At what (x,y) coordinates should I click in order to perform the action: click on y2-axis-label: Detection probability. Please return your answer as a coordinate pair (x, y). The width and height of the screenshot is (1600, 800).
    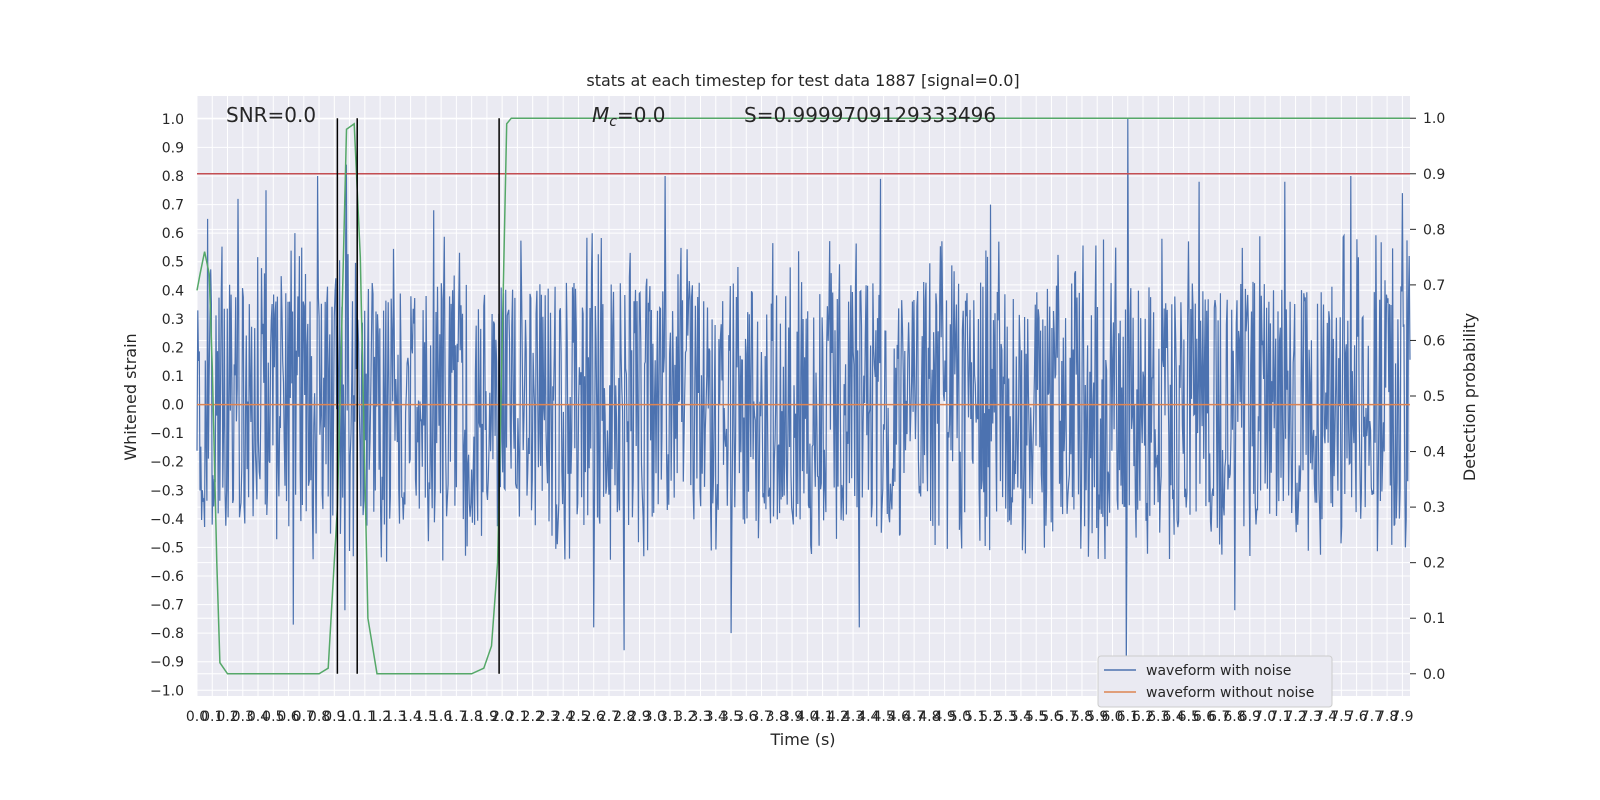
    Looking at the image, I should click on (1469, 397).